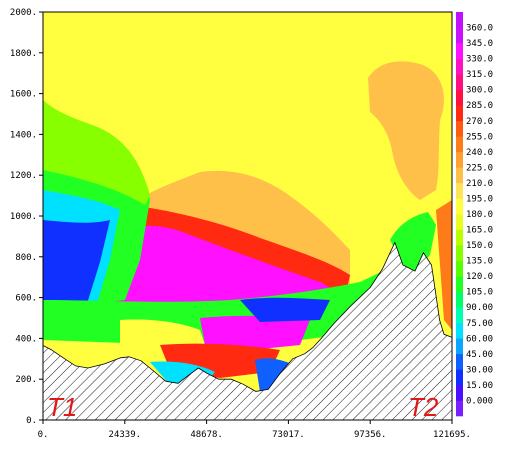  I want to click on field-magenta, so click(223, 266).